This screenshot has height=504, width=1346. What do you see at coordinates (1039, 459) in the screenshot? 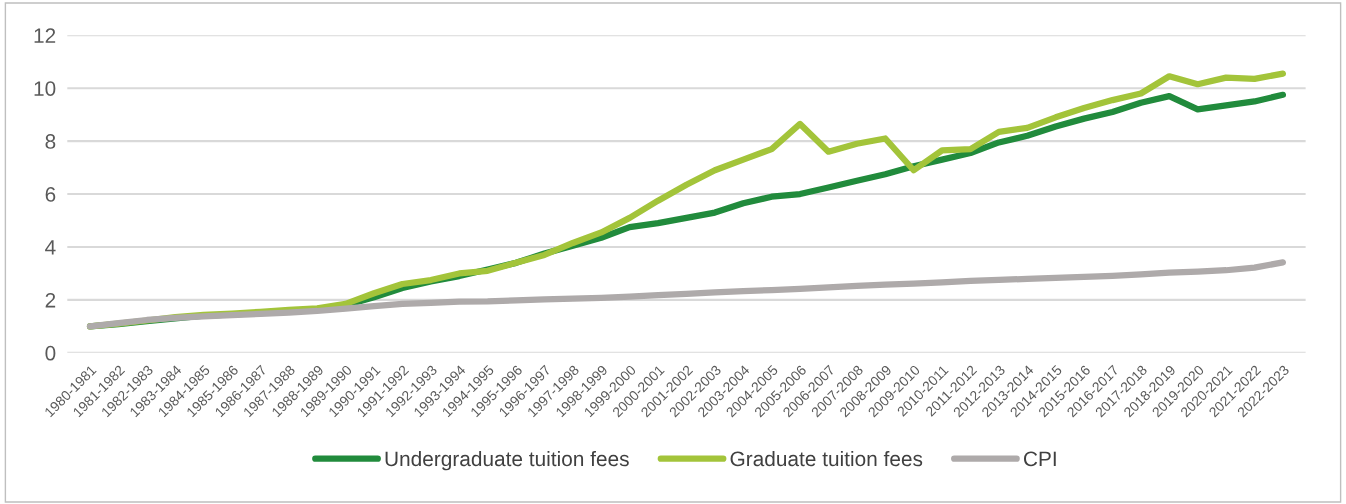
I see `legend-label: CPI` at bounding box center [1039, 459].